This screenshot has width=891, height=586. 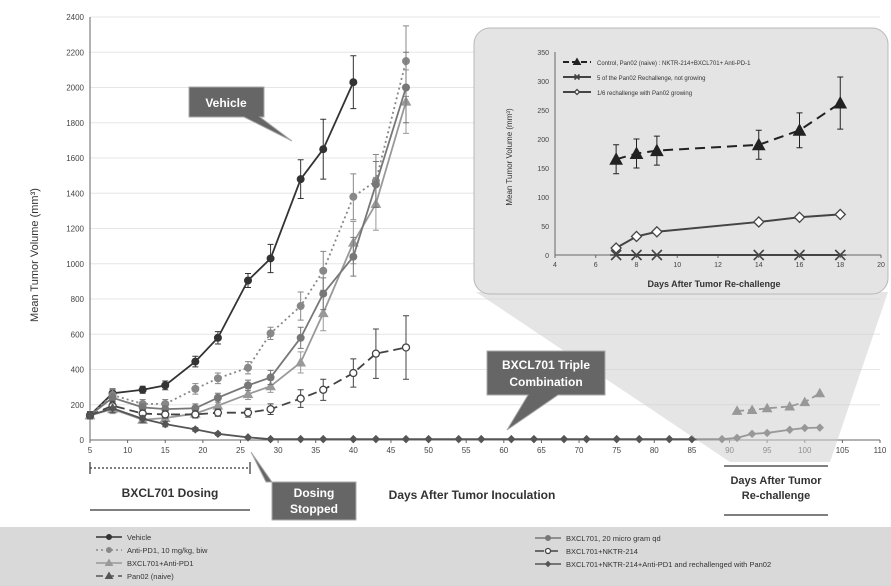 What do you see at coordinates (75, 158) in the screenshot?
I see `main-y-tick-label: 1600` at bounding box center [75, 158].